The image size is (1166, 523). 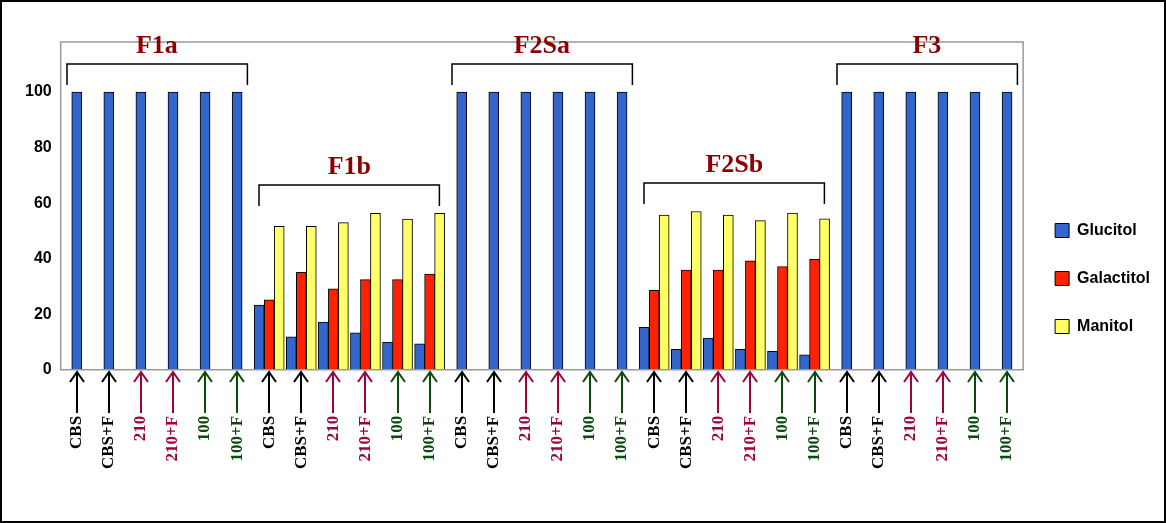 What do you see at coordinates (42, 146) in the screenshot?
I see `y-tick-label: 80` at bounding box center [42, 146].